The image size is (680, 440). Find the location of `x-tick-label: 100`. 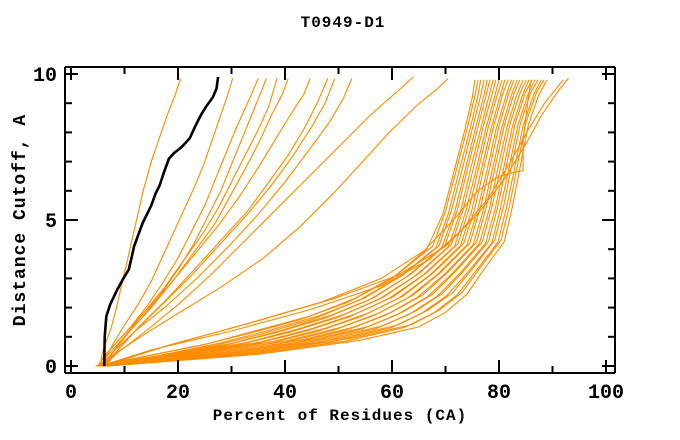

x-tick-label: 100 is located at coordinates (606, 393).